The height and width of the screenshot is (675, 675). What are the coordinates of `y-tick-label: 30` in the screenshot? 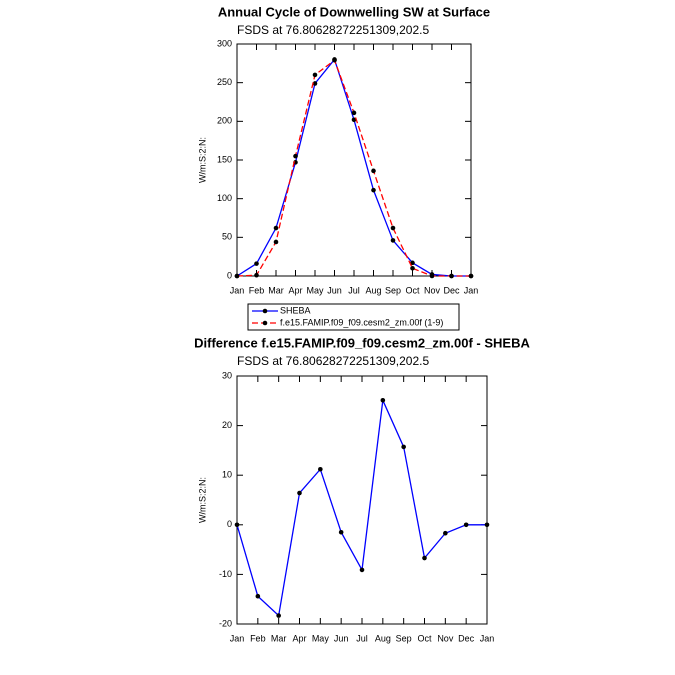 It's located at (227, 375).